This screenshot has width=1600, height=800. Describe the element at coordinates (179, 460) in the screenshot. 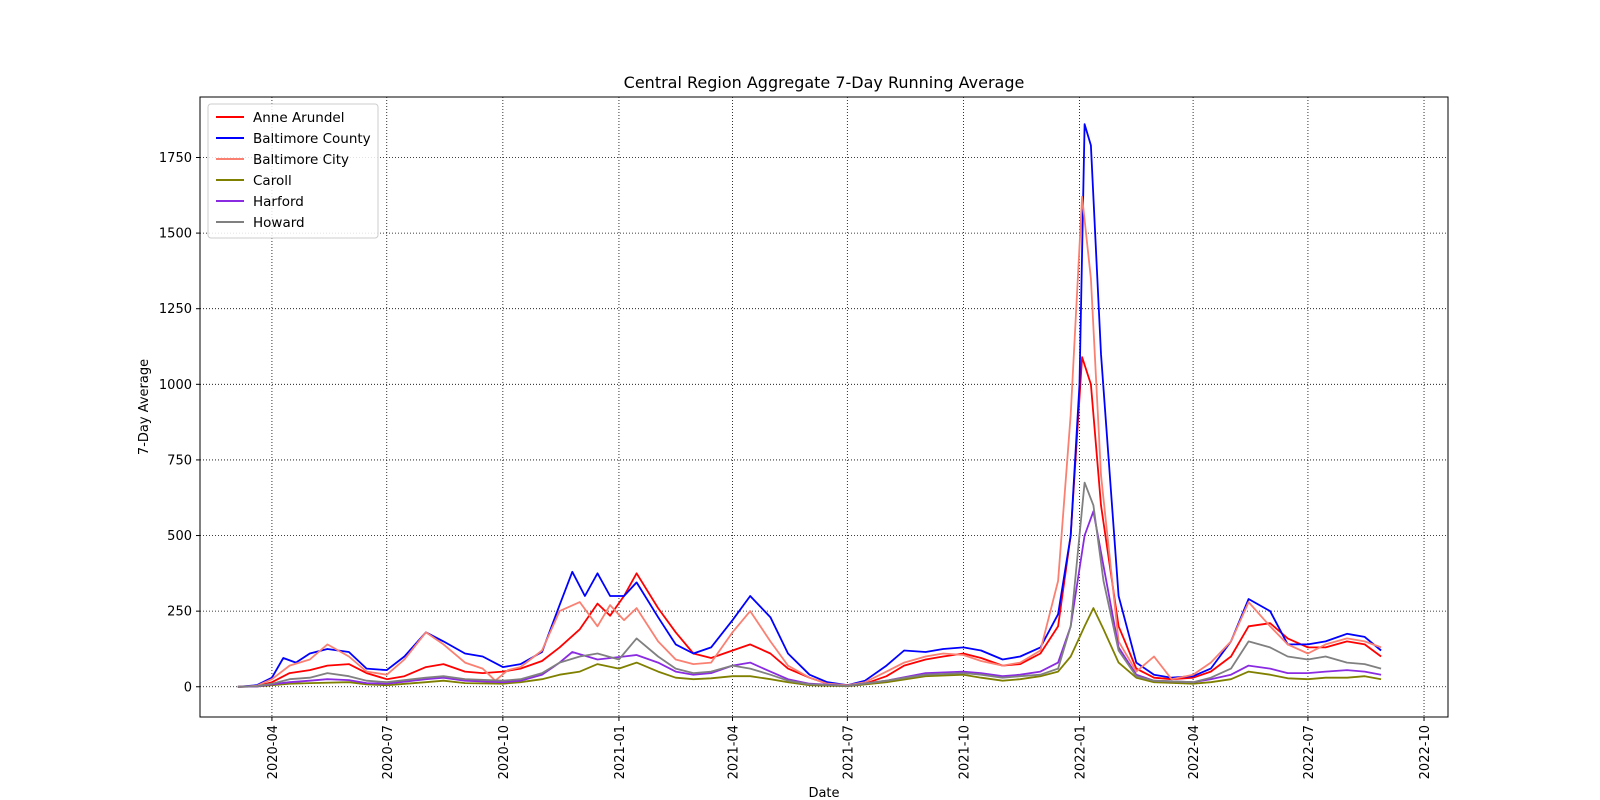

I see `y-tick-label: 750` at that location.